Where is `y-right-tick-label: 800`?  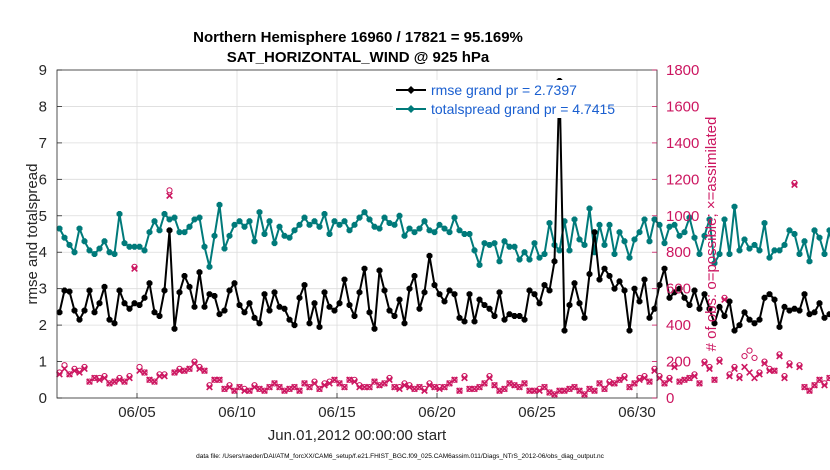 y-right-tick-label: 800 is located at coordinates (678, 252).